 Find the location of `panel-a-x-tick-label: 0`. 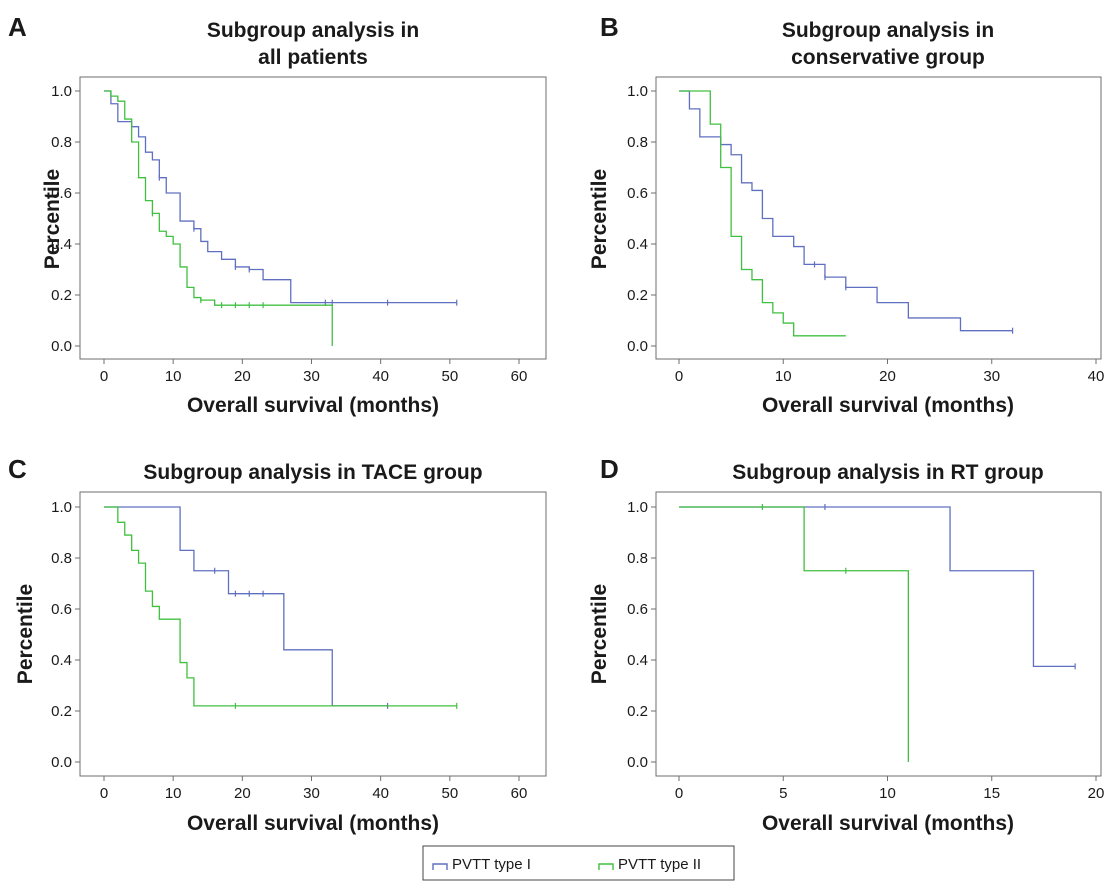

panel-a-x-tick-label: 0 is located at coordinates (104, 376).